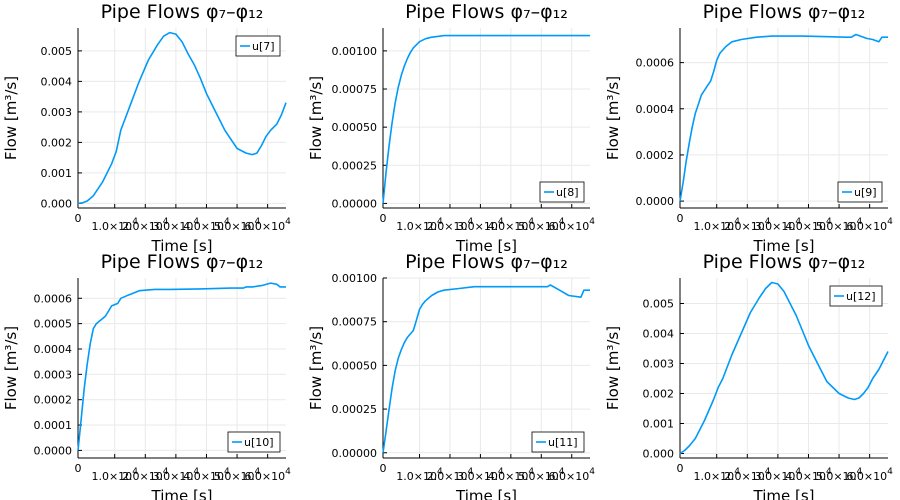 The image size is (900, 500). Describe the element at coordinates (263, 46) in the screenshot. I see `legend-label: u[7]` at that location.